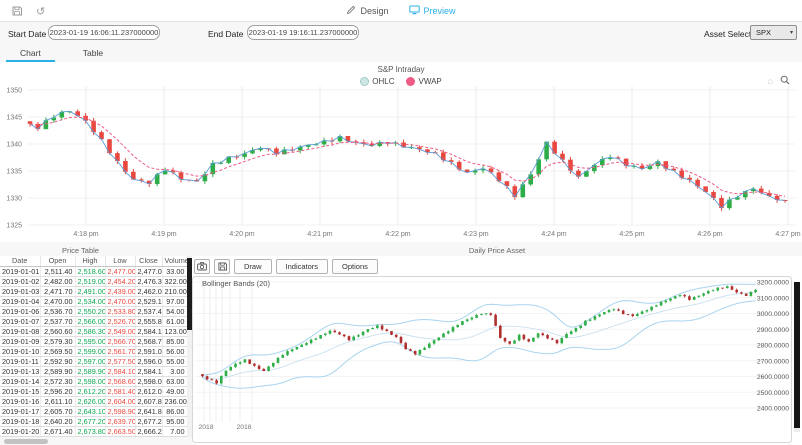 The width and height of the screenshot is (802, 445). Describe the element at coordinates (785, 81) in the screenshot. I see `zoom-icon` at that location.